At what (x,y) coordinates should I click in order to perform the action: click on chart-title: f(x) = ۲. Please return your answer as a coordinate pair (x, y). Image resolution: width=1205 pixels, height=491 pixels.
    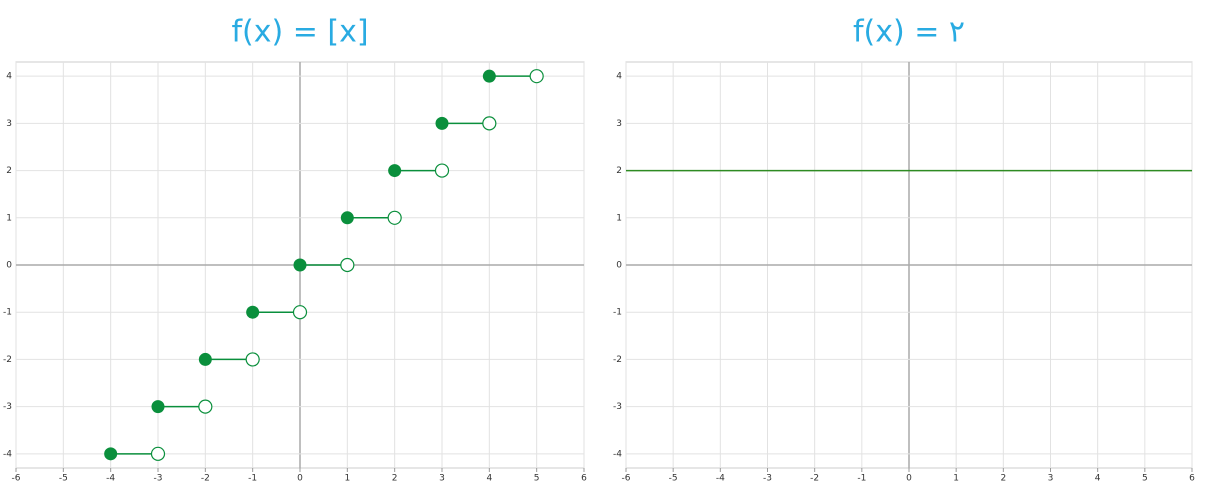
    Looking at the image, I should click on (909, 32).